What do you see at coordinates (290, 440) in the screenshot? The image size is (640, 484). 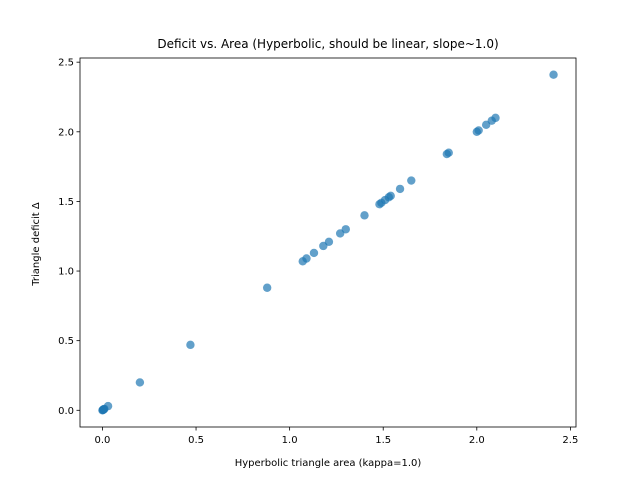 I see `x-tick-label-2: 1.0` at bounding box center [290, 440].